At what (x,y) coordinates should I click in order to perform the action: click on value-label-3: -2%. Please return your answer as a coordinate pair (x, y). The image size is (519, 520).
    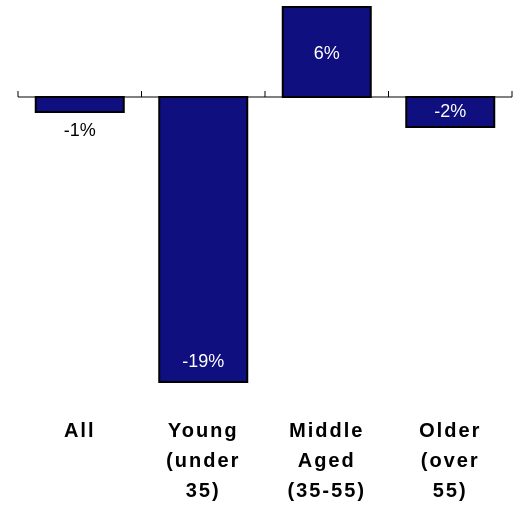
    Looking at the image, I should click on (450, 111).